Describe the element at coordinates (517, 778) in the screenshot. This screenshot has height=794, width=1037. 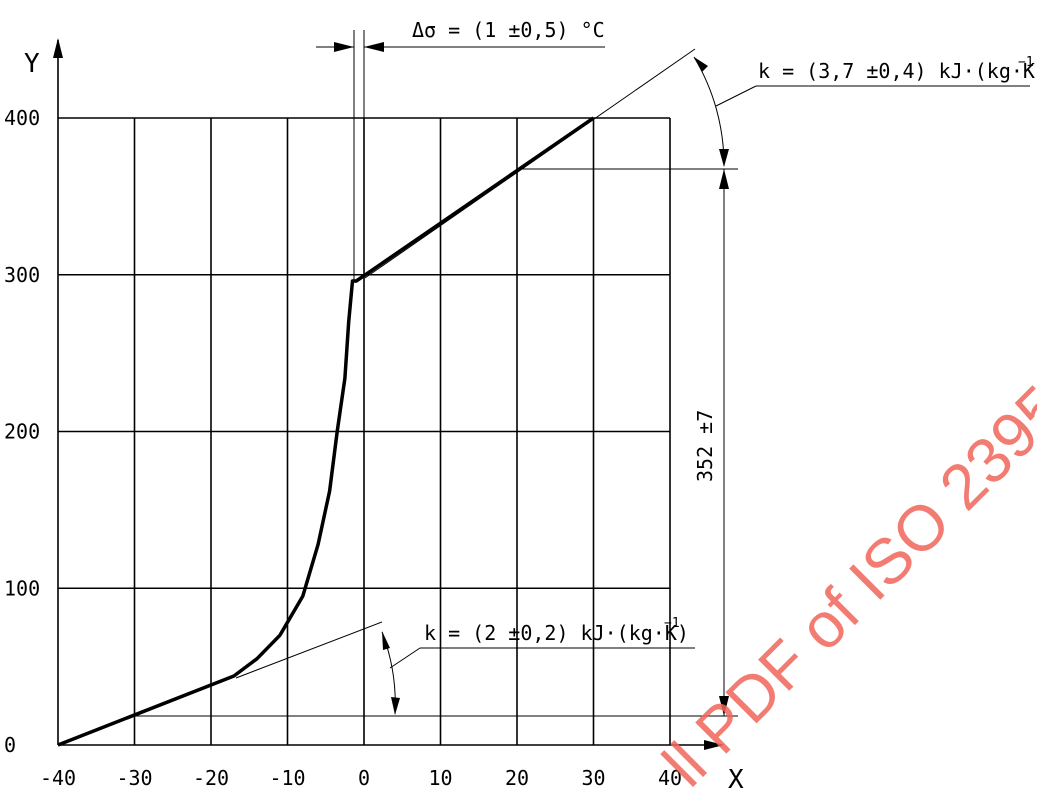
I see `x-tick-label: 20` at that location.